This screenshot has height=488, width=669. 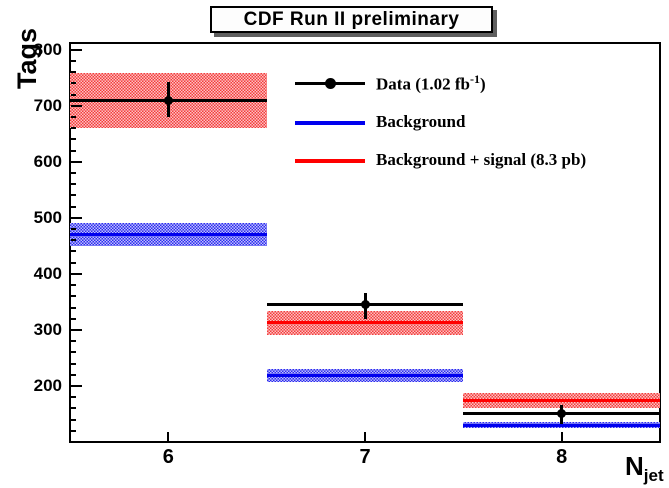 I want to click on y-tick-label: 700, so click(x=47, y=105).